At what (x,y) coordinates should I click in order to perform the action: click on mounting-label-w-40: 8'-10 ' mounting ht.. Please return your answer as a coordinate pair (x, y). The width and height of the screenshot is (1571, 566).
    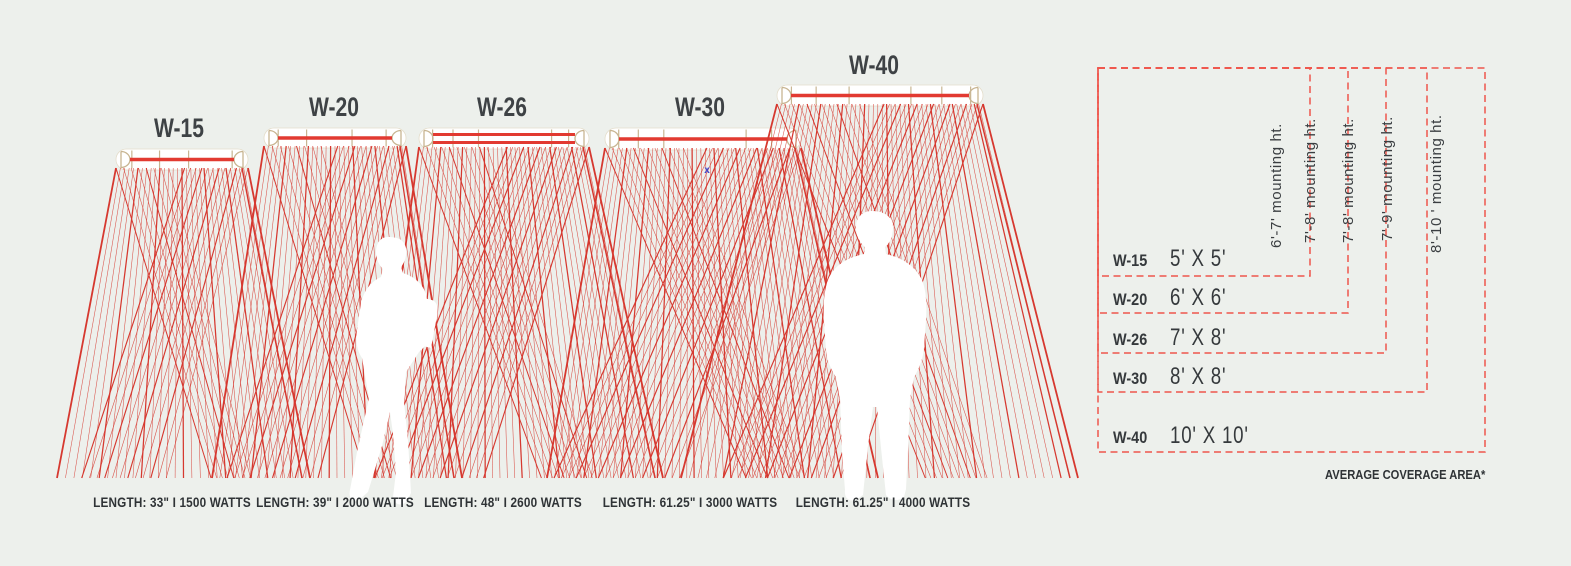
    Looking at the image, I should click on (1436, 183).